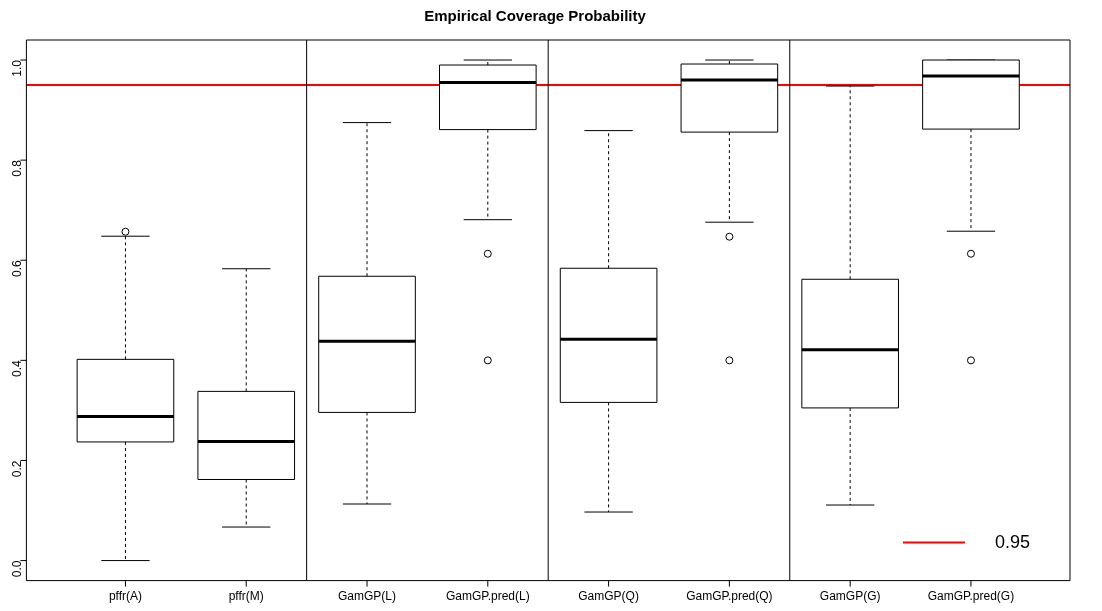  What do you see at coordinates (125, 596) in the screenshot?
I see `x-tick-label: pffr(A)` at bounding box center [125, 596].